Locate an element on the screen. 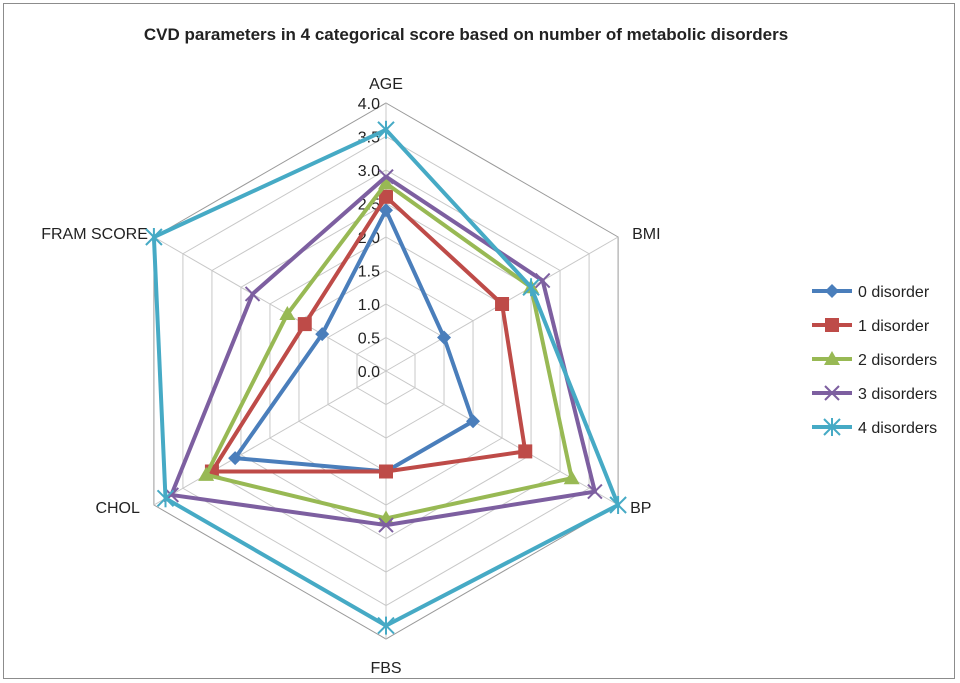 The width and height of the screenshot is (960, 683). legend-label: 4 disorders is located at coordinates (897, 428).